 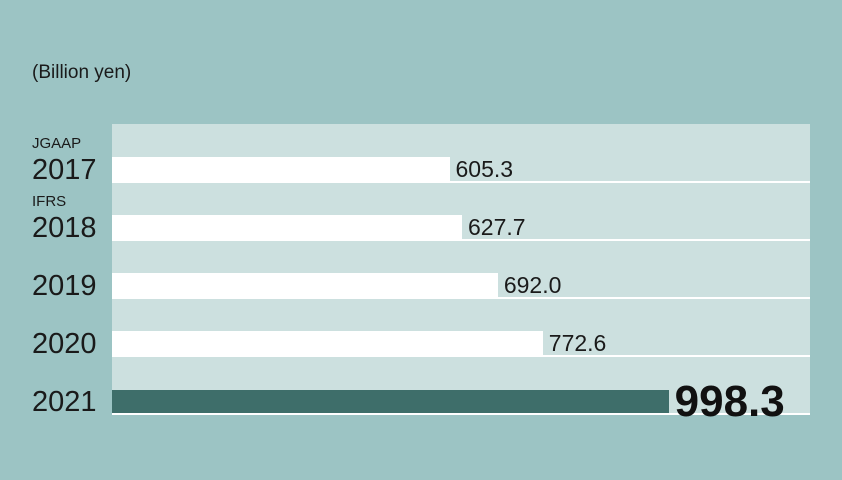 What do you see at coordinates (327, 343) in the screenshot?
I see `bar-2020` at bounding box center [327, 343].